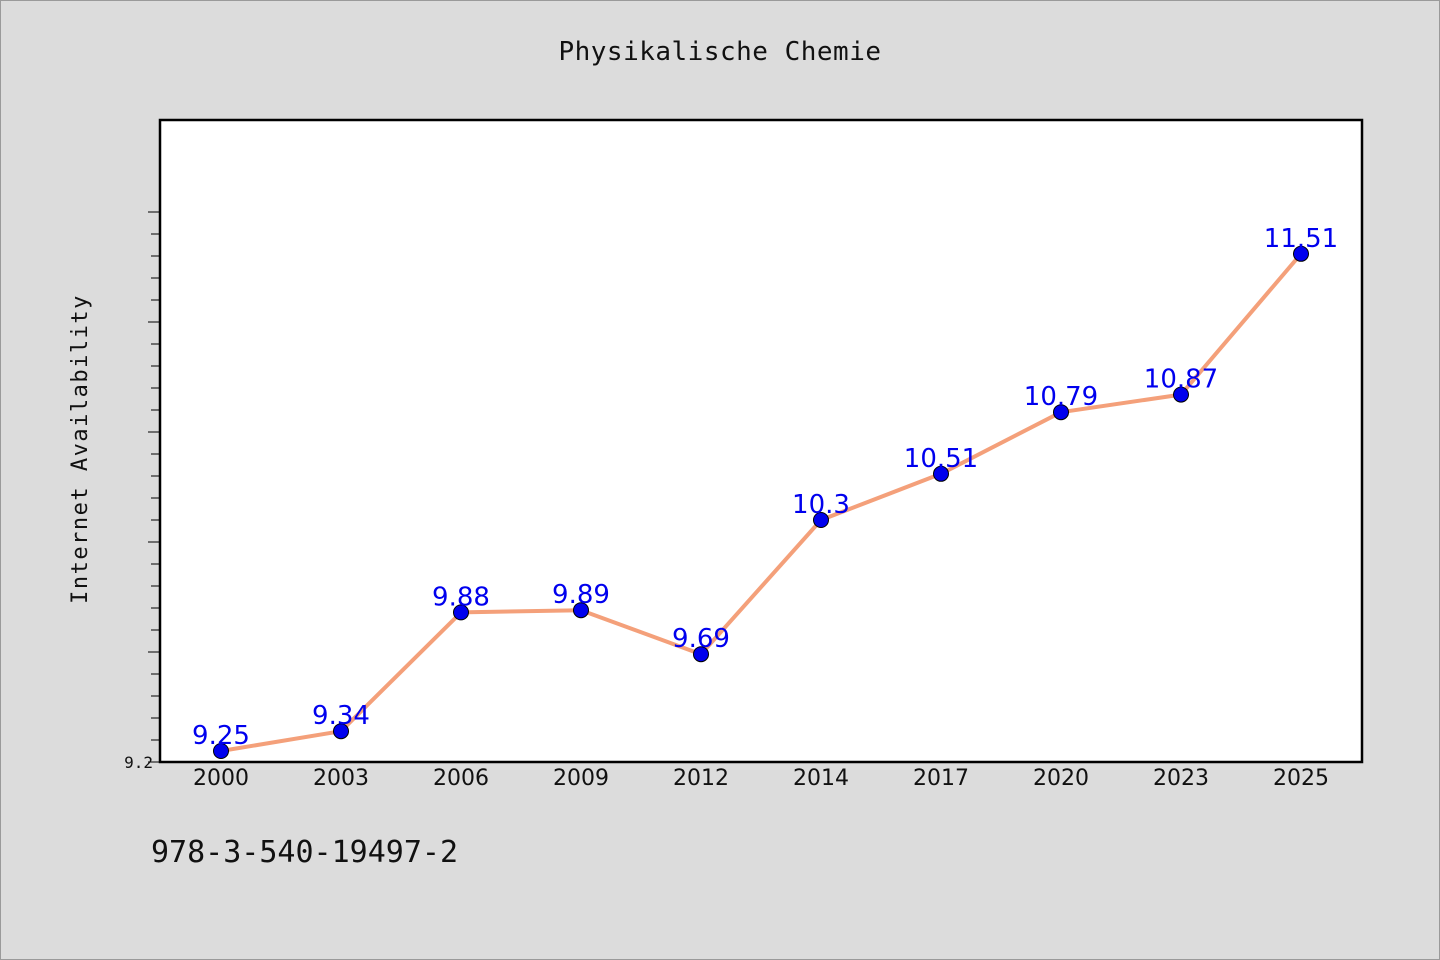  What do you see at coordinates (1301, 239) in the screenshot?
I see `data-label: 11.51` at bounding box center [1301, 239].